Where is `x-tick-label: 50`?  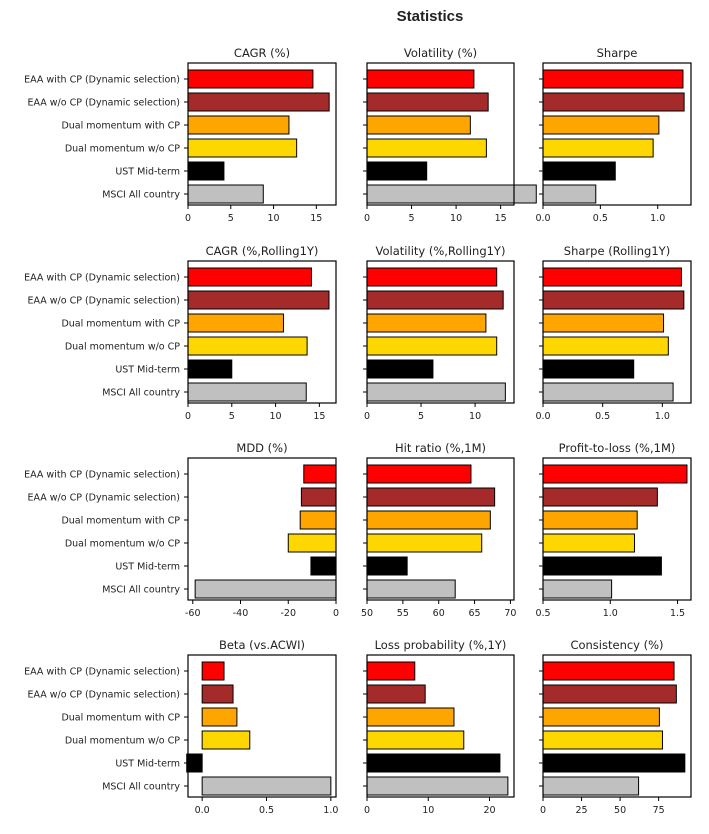 x-tick-label: 50 is located at coordinates (620, 810).